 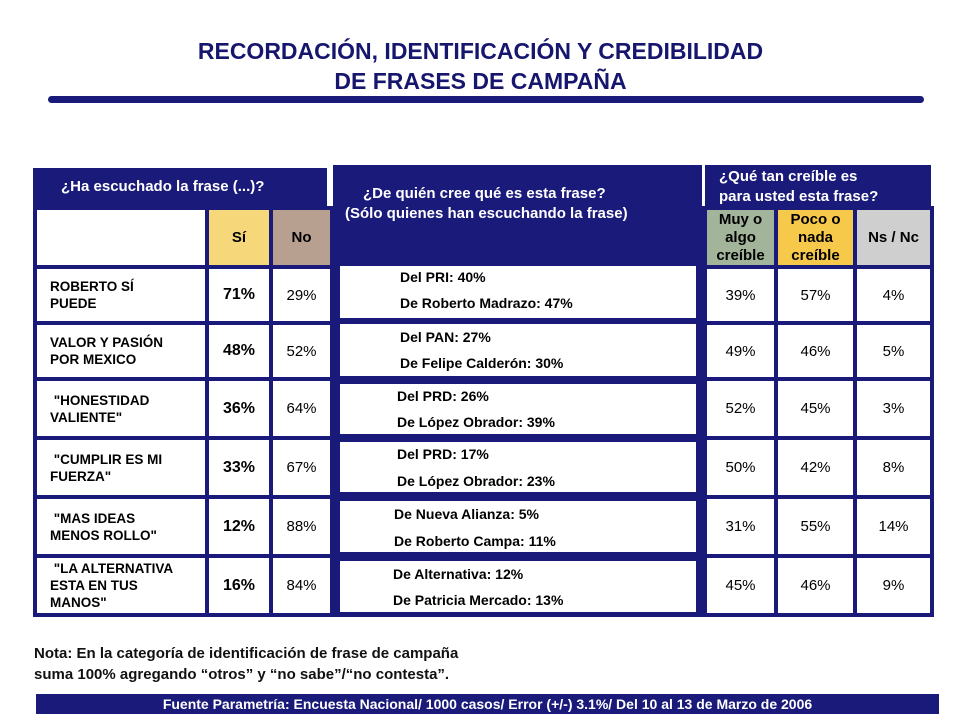 I want to click on nsnc-value: 5%, so click(x=893, y=351).